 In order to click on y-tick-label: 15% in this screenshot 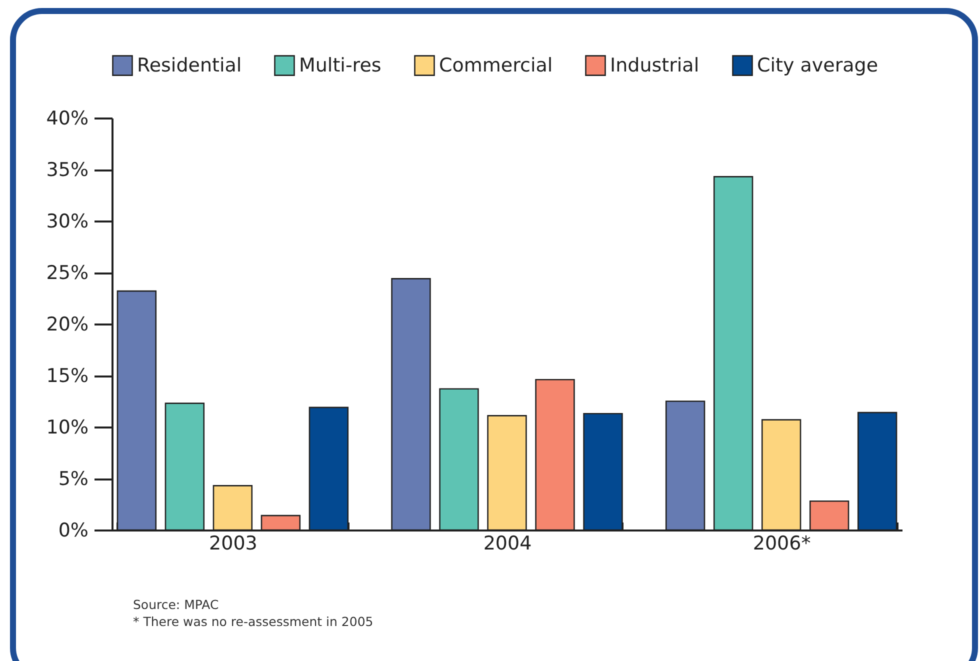, I will do `click(67, 376)`.